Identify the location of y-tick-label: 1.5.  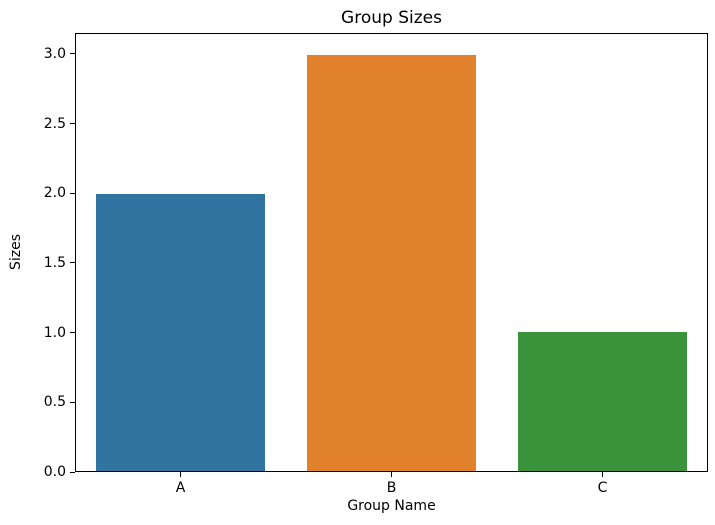
(54, 262).